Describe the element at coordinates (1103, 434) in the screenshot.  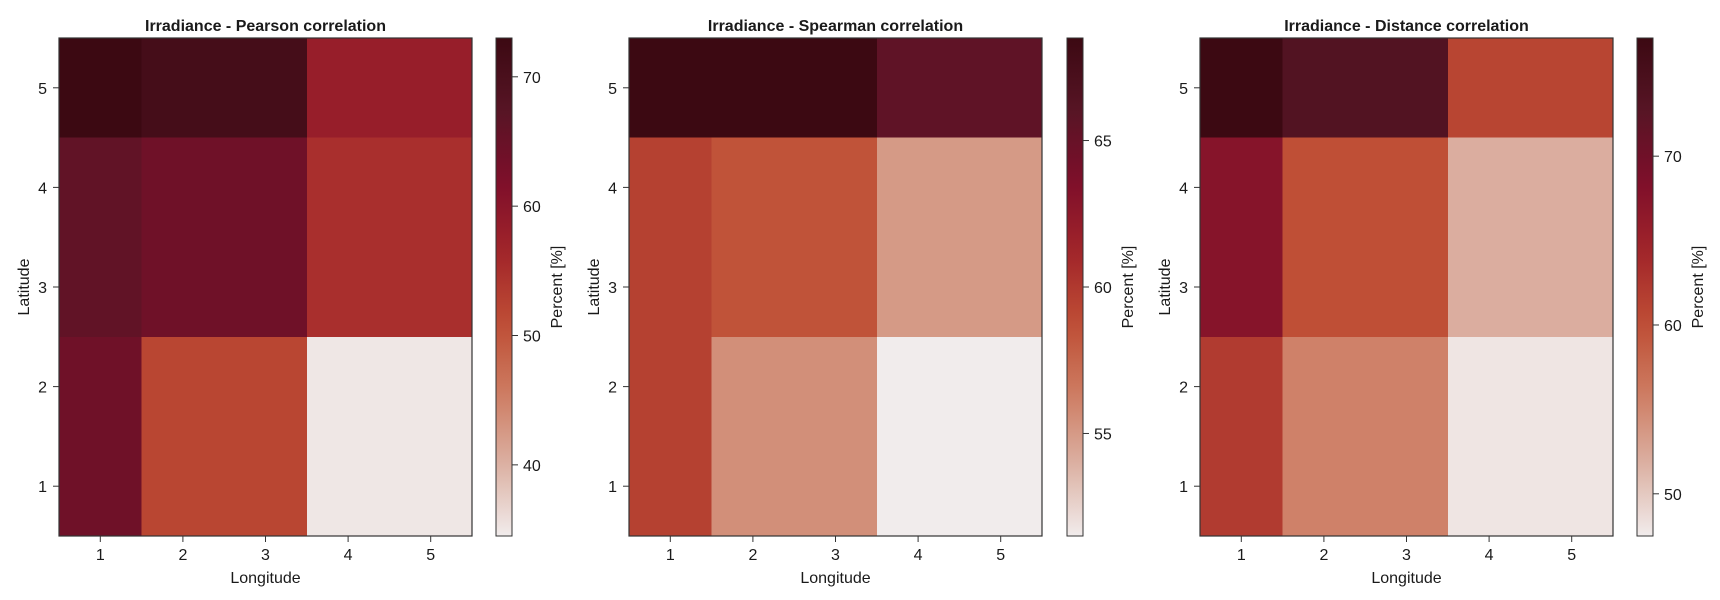
I see `colorbar-tick-label: 55` at that location.